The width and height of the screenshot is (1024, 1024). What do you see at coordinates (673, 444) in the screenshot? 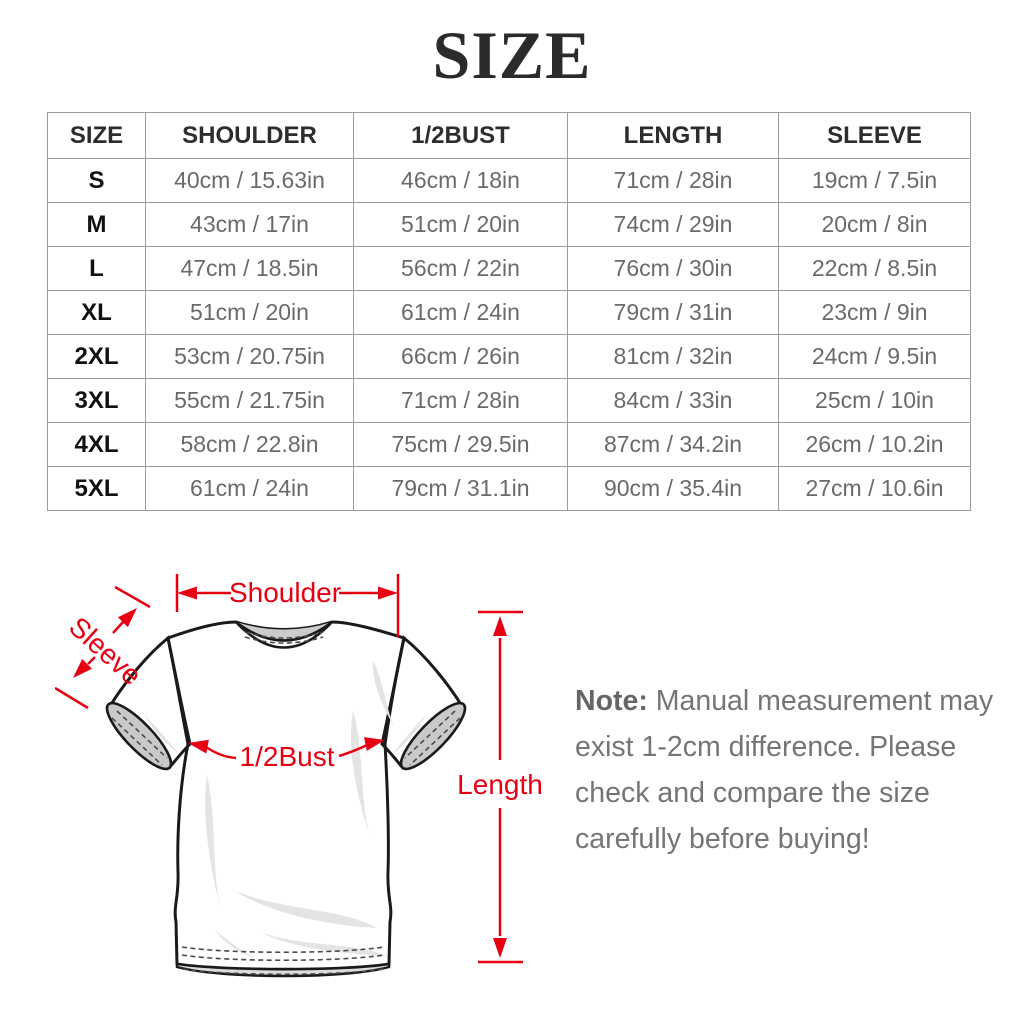
I see `length-value: 87cm / 34.2in` at bounding box center [673, 444].